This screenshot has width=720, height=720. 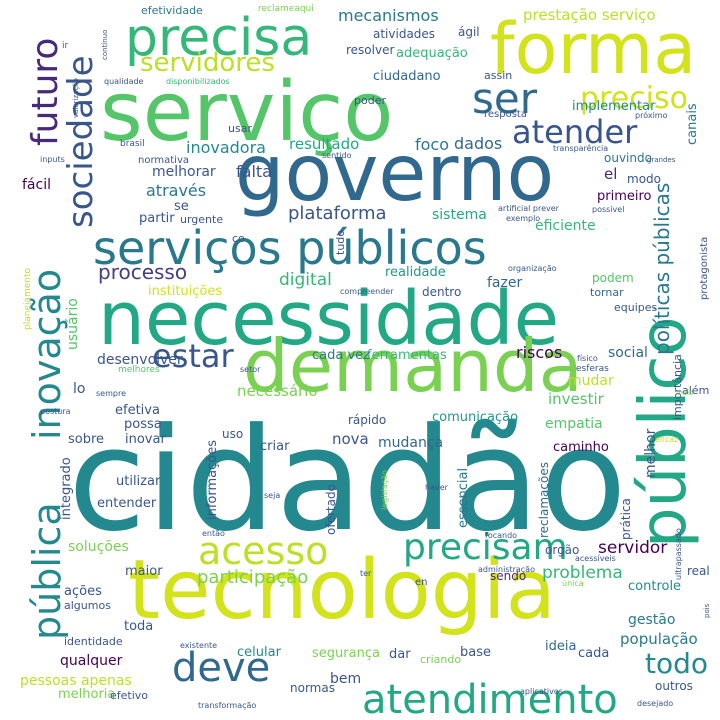 What do you see at coordinates (221, 668) in the screenshot?
I see `word-deve: deve` at bounding box center [221, 668].